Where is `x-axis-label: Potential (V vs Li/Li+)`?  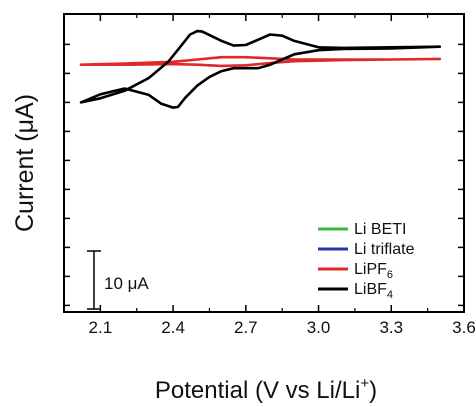 x-axis-label: Potential (V vs Li/Li+) is located at coordinates (266, 389).